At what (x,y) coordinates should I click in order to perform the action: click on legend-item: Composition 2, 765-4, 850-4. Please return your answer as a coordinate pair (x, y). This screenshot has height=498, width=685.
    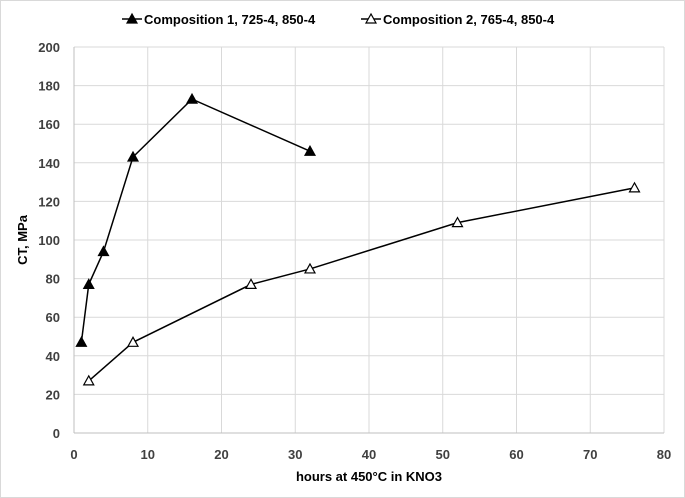
    Looking at the image, I should click on (458, 19).